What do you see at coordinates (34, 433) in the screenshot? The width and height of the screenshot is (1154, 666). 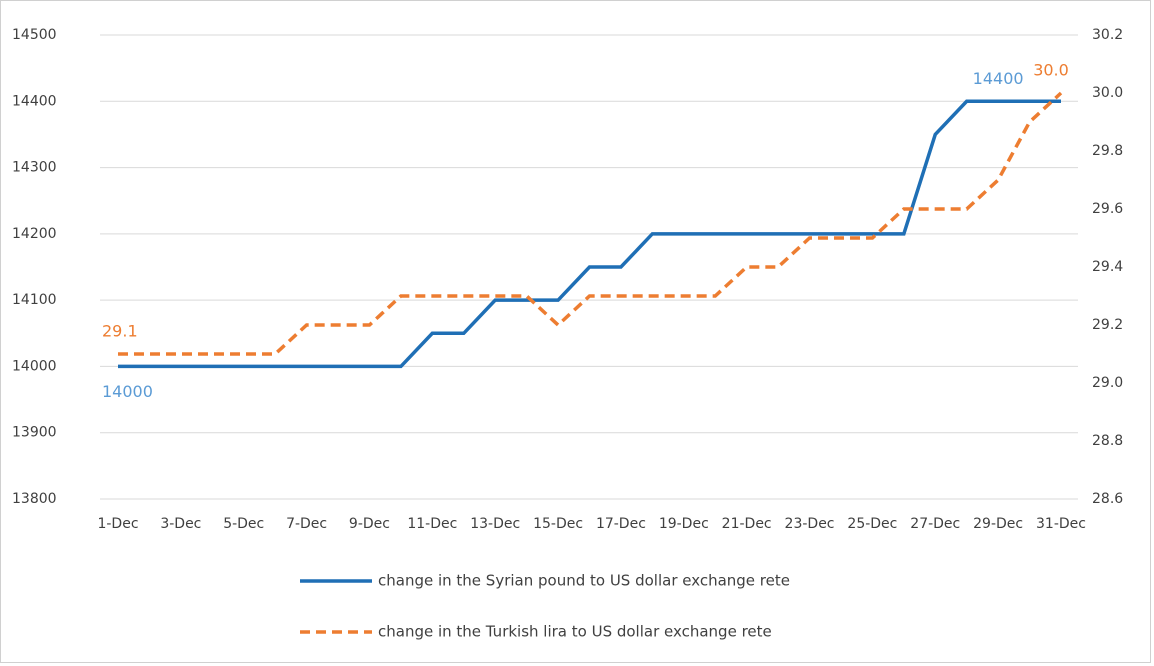 I see `y-tick-label: 13900` at bounding box center [34, 433].